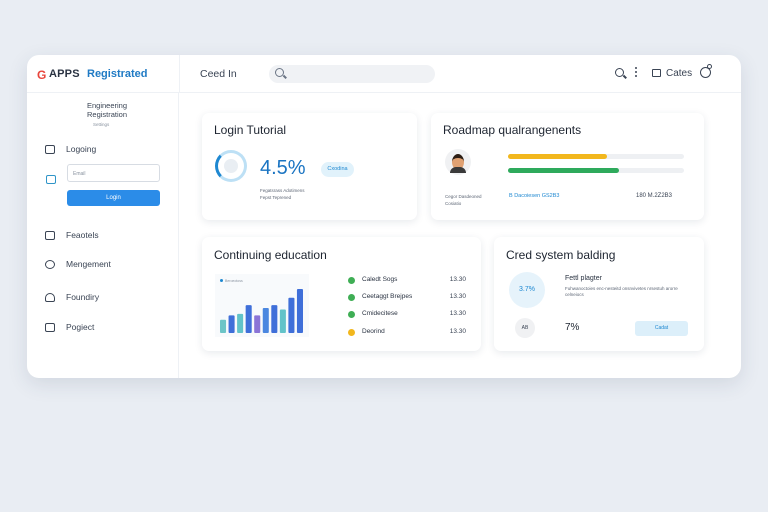  What do you see at coordinates (561, 255) in the screenshot?
I see `card-title: Cred system balding` at bounding box center [561, 255].